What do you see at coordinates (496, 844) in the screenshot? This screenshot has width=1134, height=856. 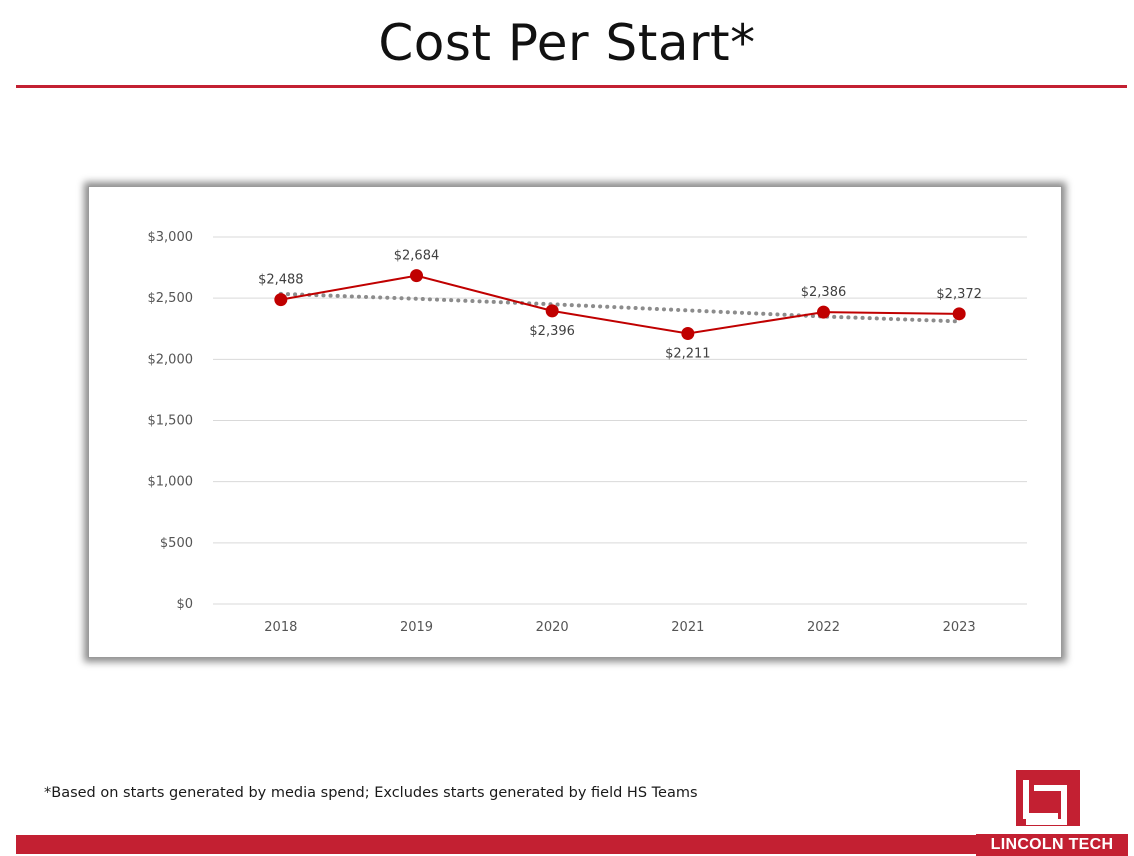 I see `footer-bar` at bounding box center [496, 844].